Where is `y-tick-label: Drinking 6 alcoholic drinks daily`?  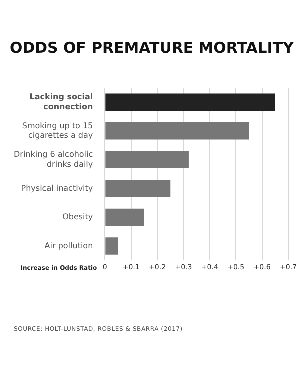
y-tick-label: Drinking 6 alcoholic drinks daily is located at coordinates (54, 159).